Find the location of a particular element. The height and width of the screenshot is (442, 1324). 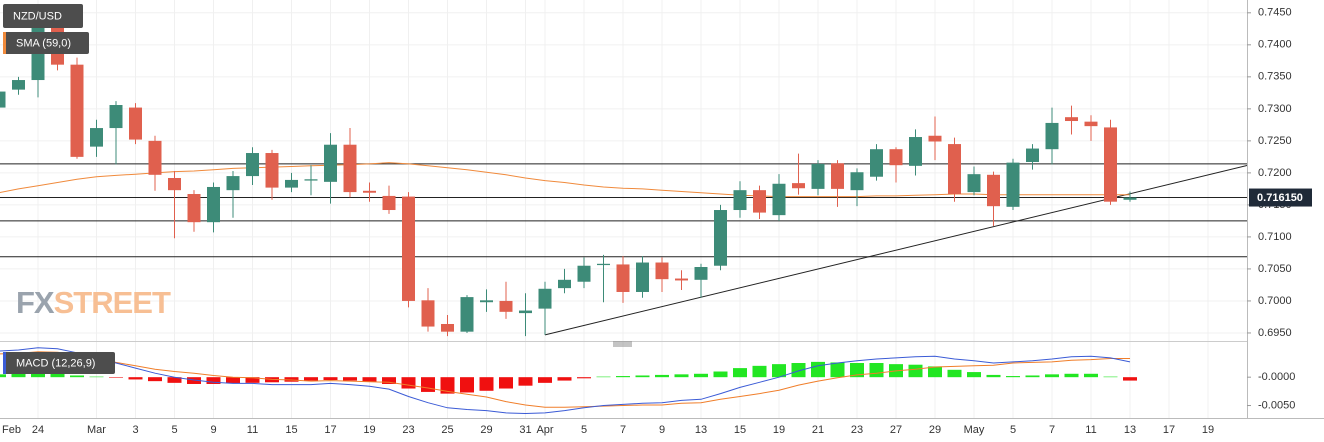

x-tick-label: May is located at coordinates (974, 430).